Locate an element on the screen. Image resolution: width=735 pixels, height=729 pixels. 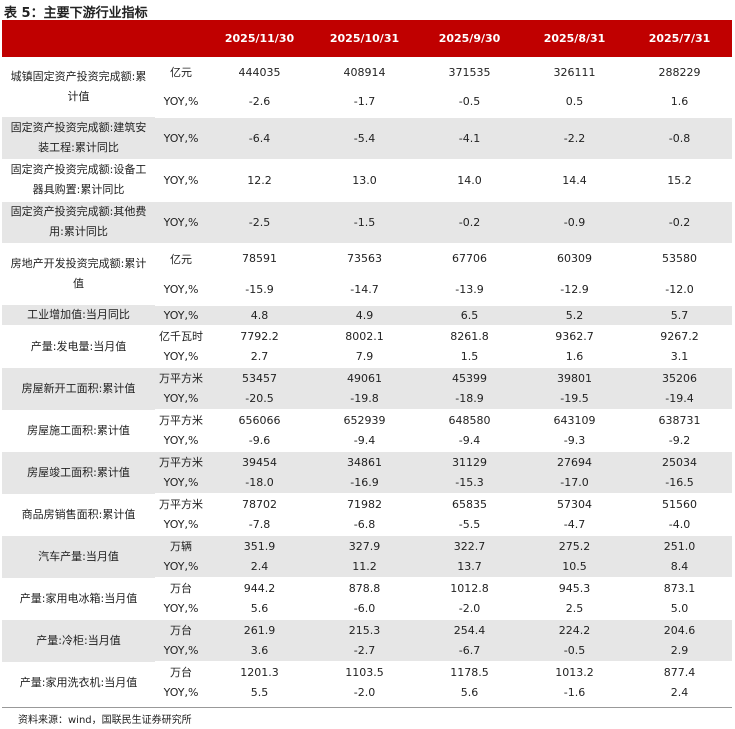
value-cell: 9267.2 is located at coordinates (679, 336).